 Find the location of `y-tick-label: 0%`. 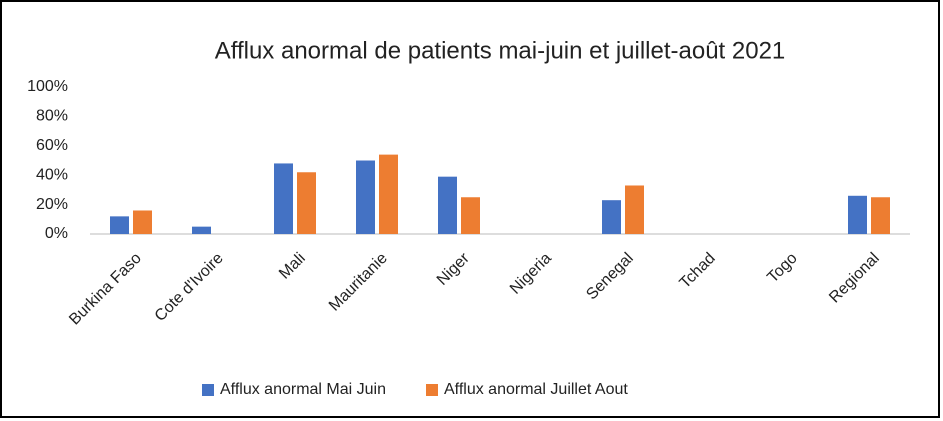

y-tick-label: 0% is located at coordinates (56, 233).